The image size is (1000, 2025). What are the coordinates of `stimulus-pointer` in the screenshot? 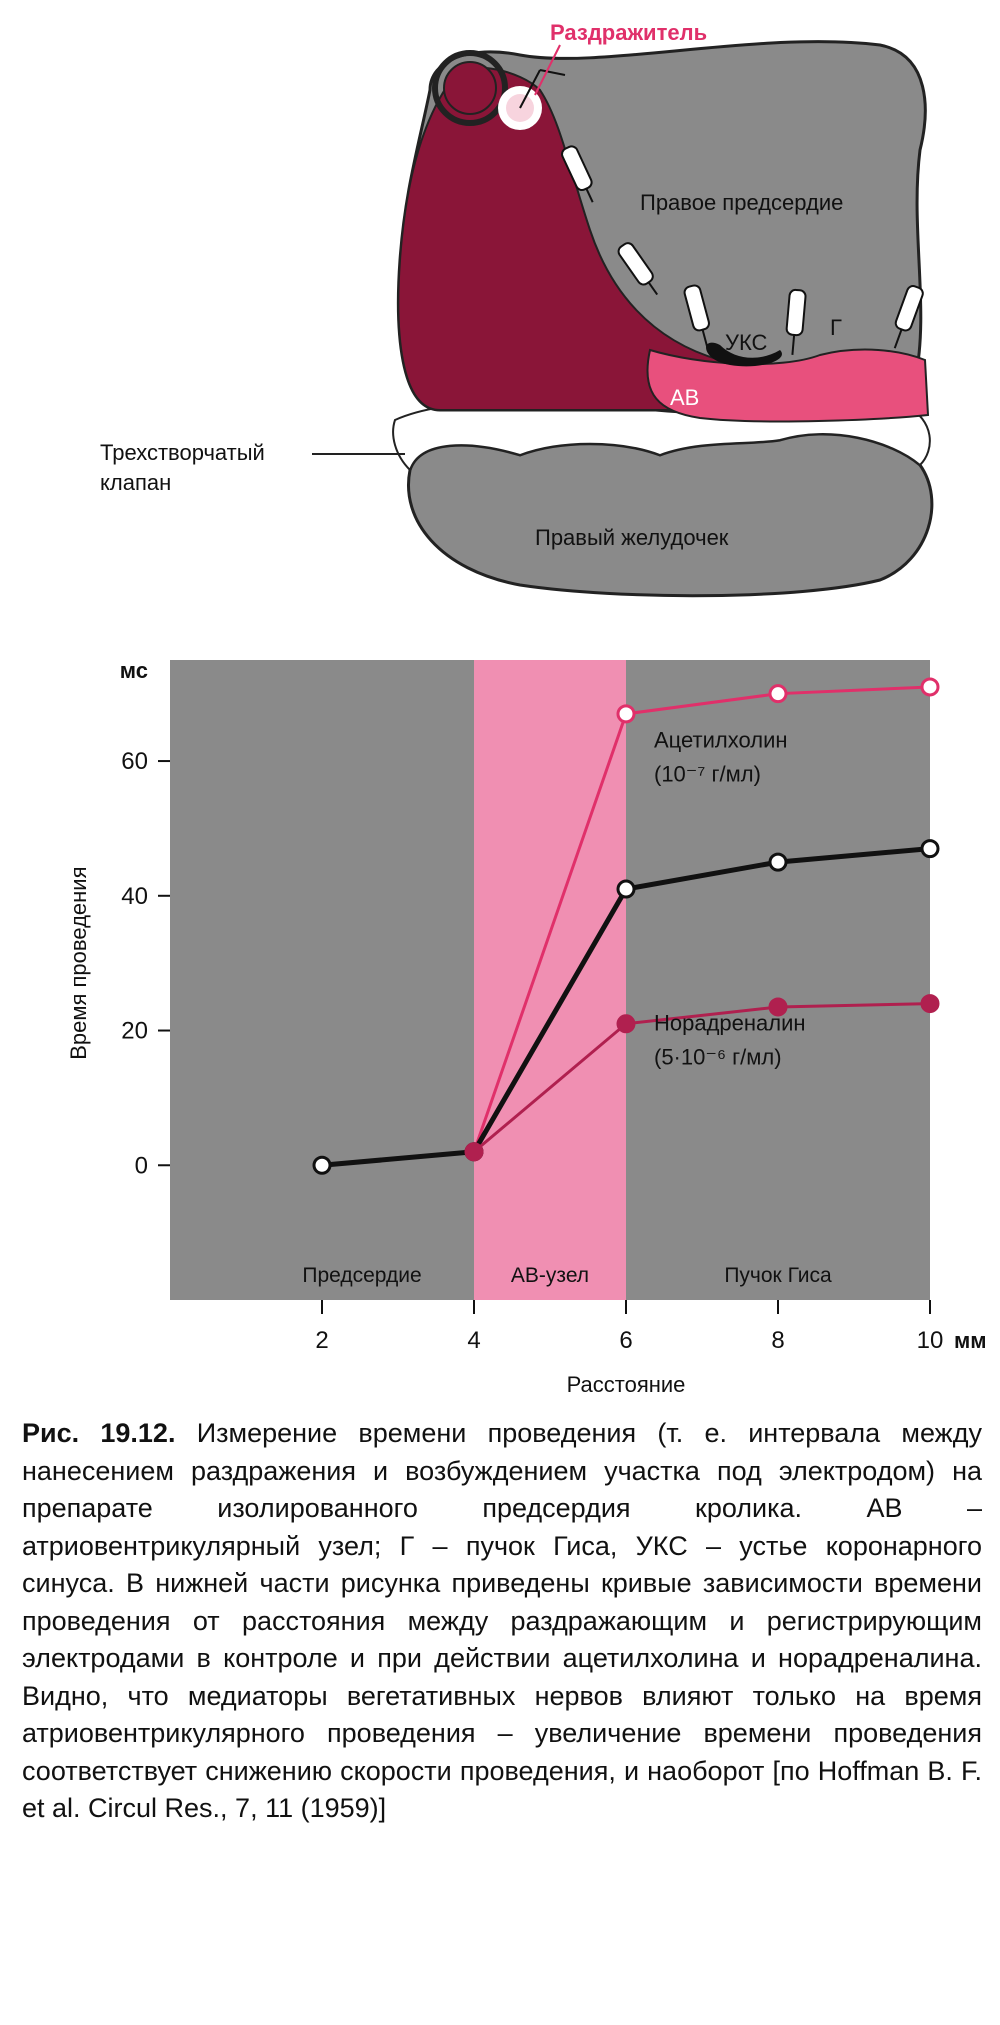 It's located at (547, 70).